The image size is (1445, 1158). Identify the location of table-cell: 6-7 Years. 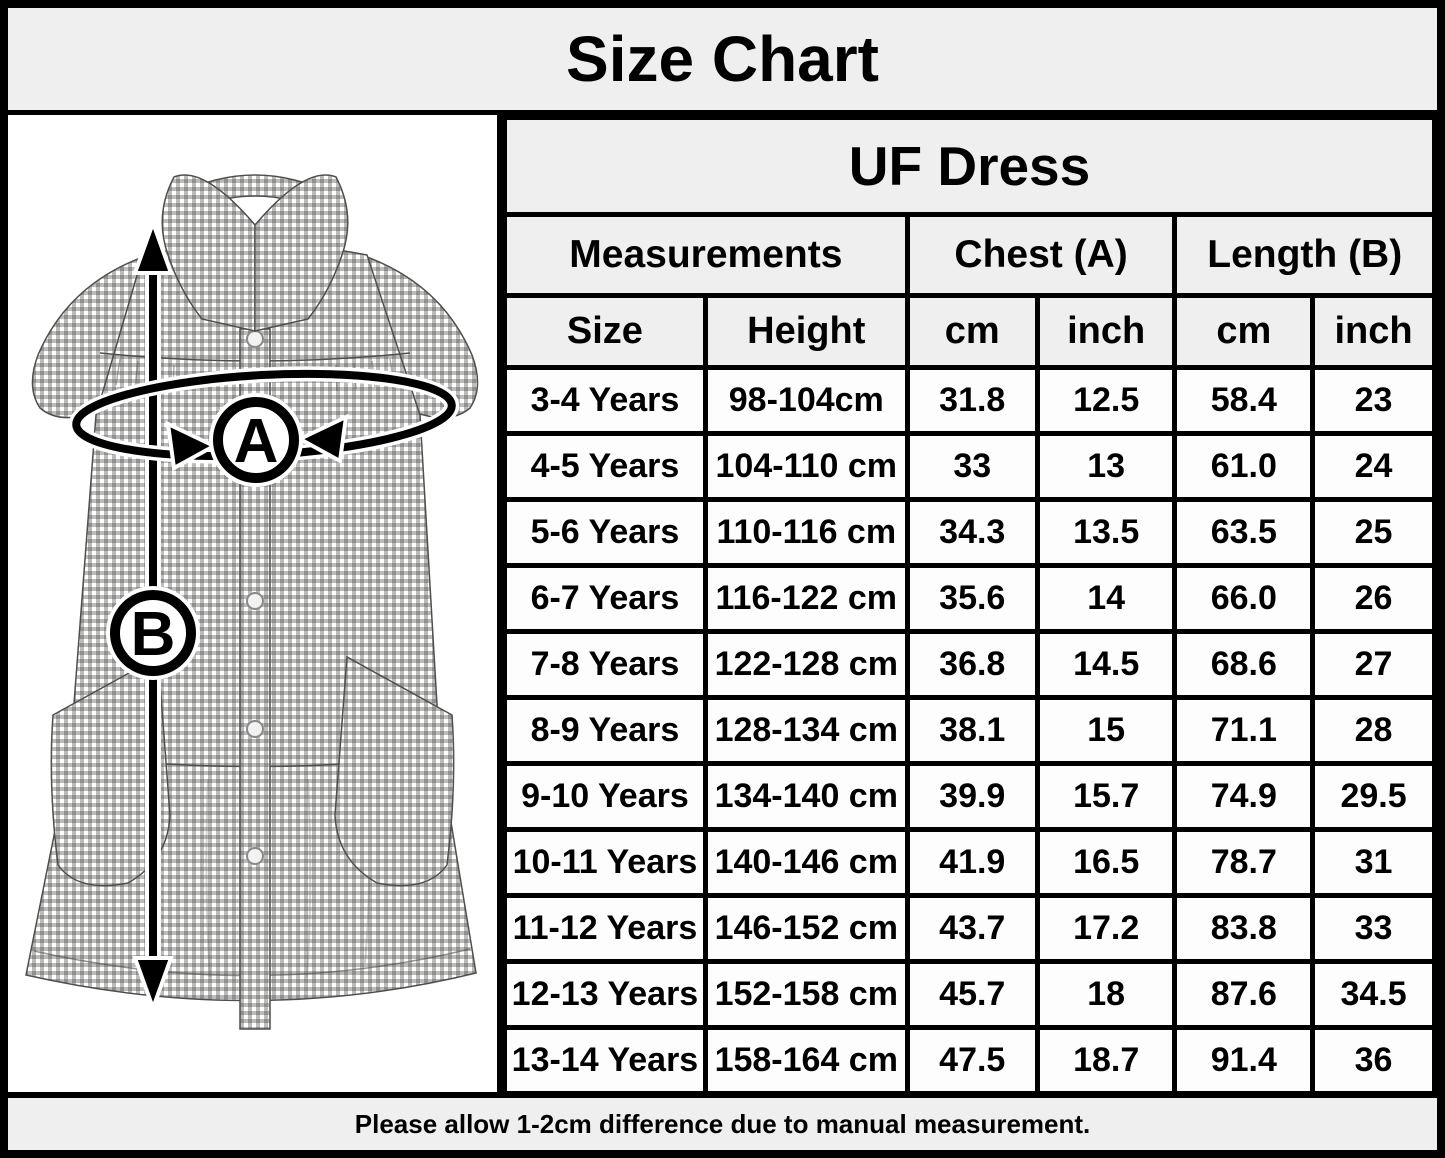
(605, 598).